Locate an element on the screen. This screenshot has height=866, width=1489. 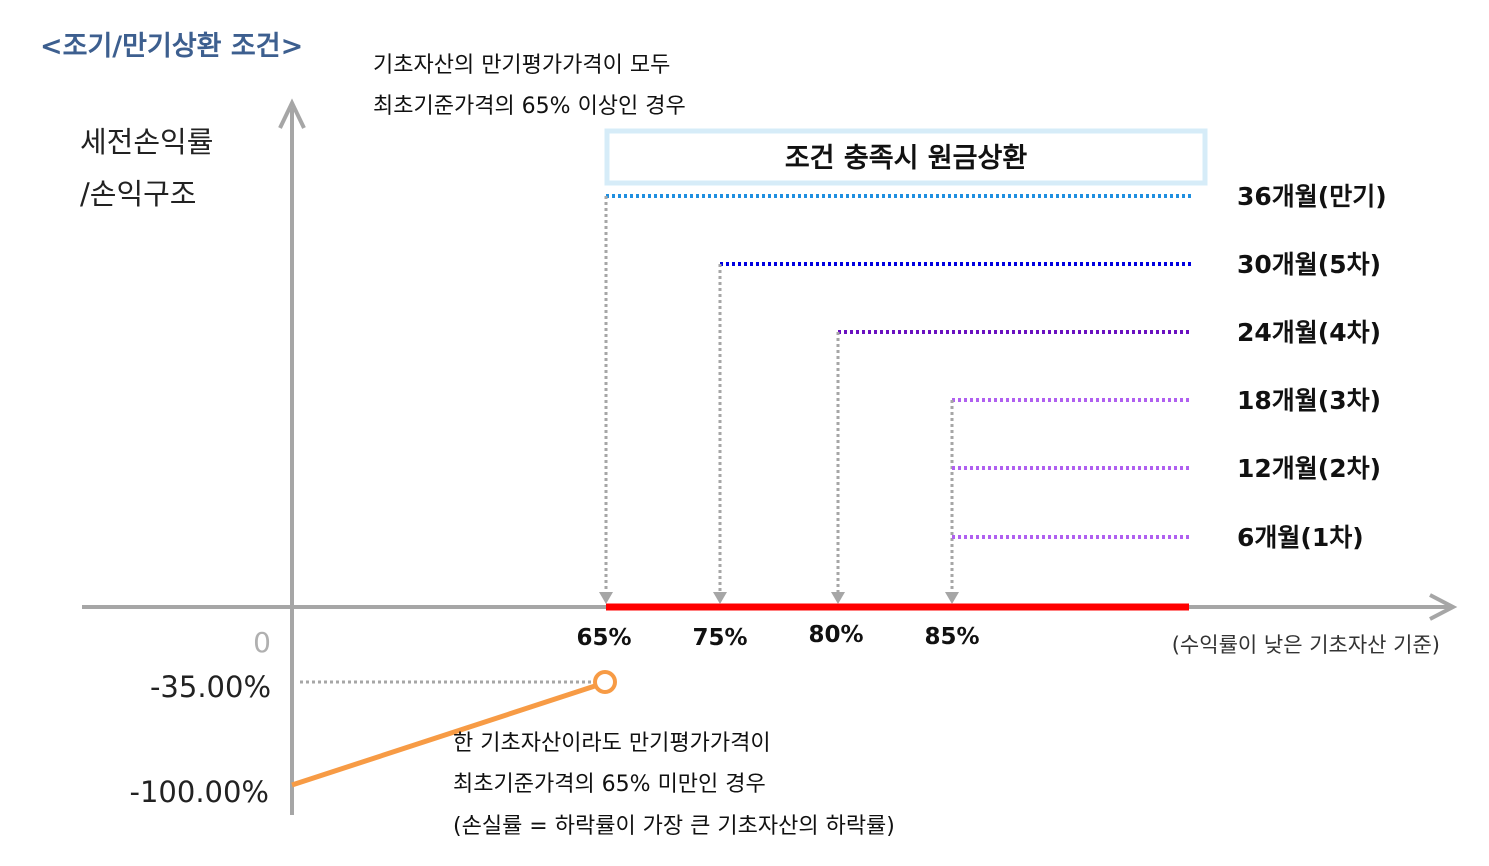
y-tick-minus100: -100.00% is located at coordinates (200, 792).